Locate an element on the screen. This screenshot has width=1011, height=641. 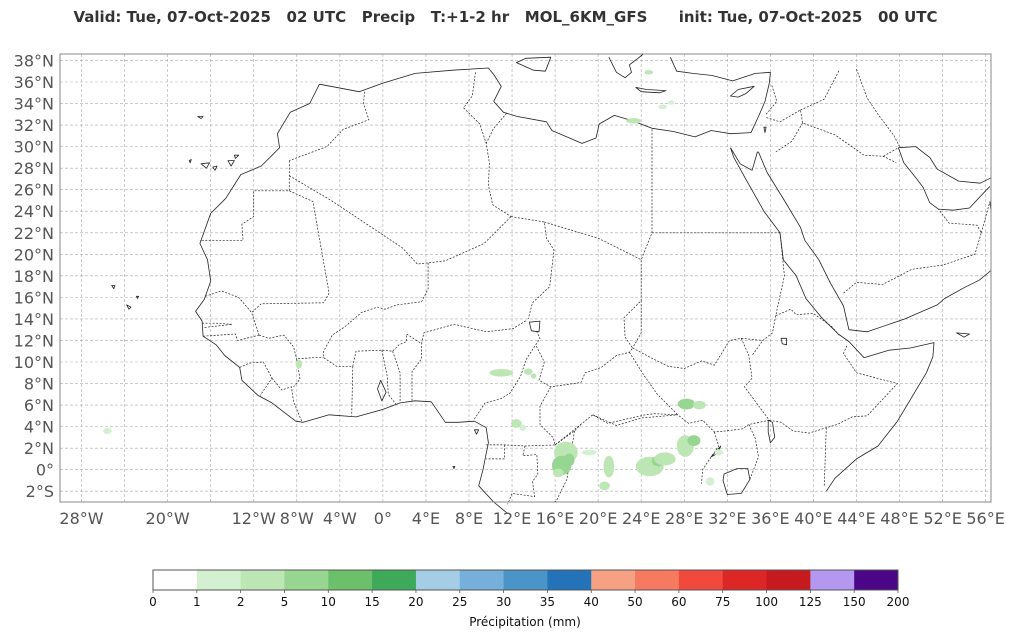
latitude-label: 36°N is located at coordinates (34, 82).